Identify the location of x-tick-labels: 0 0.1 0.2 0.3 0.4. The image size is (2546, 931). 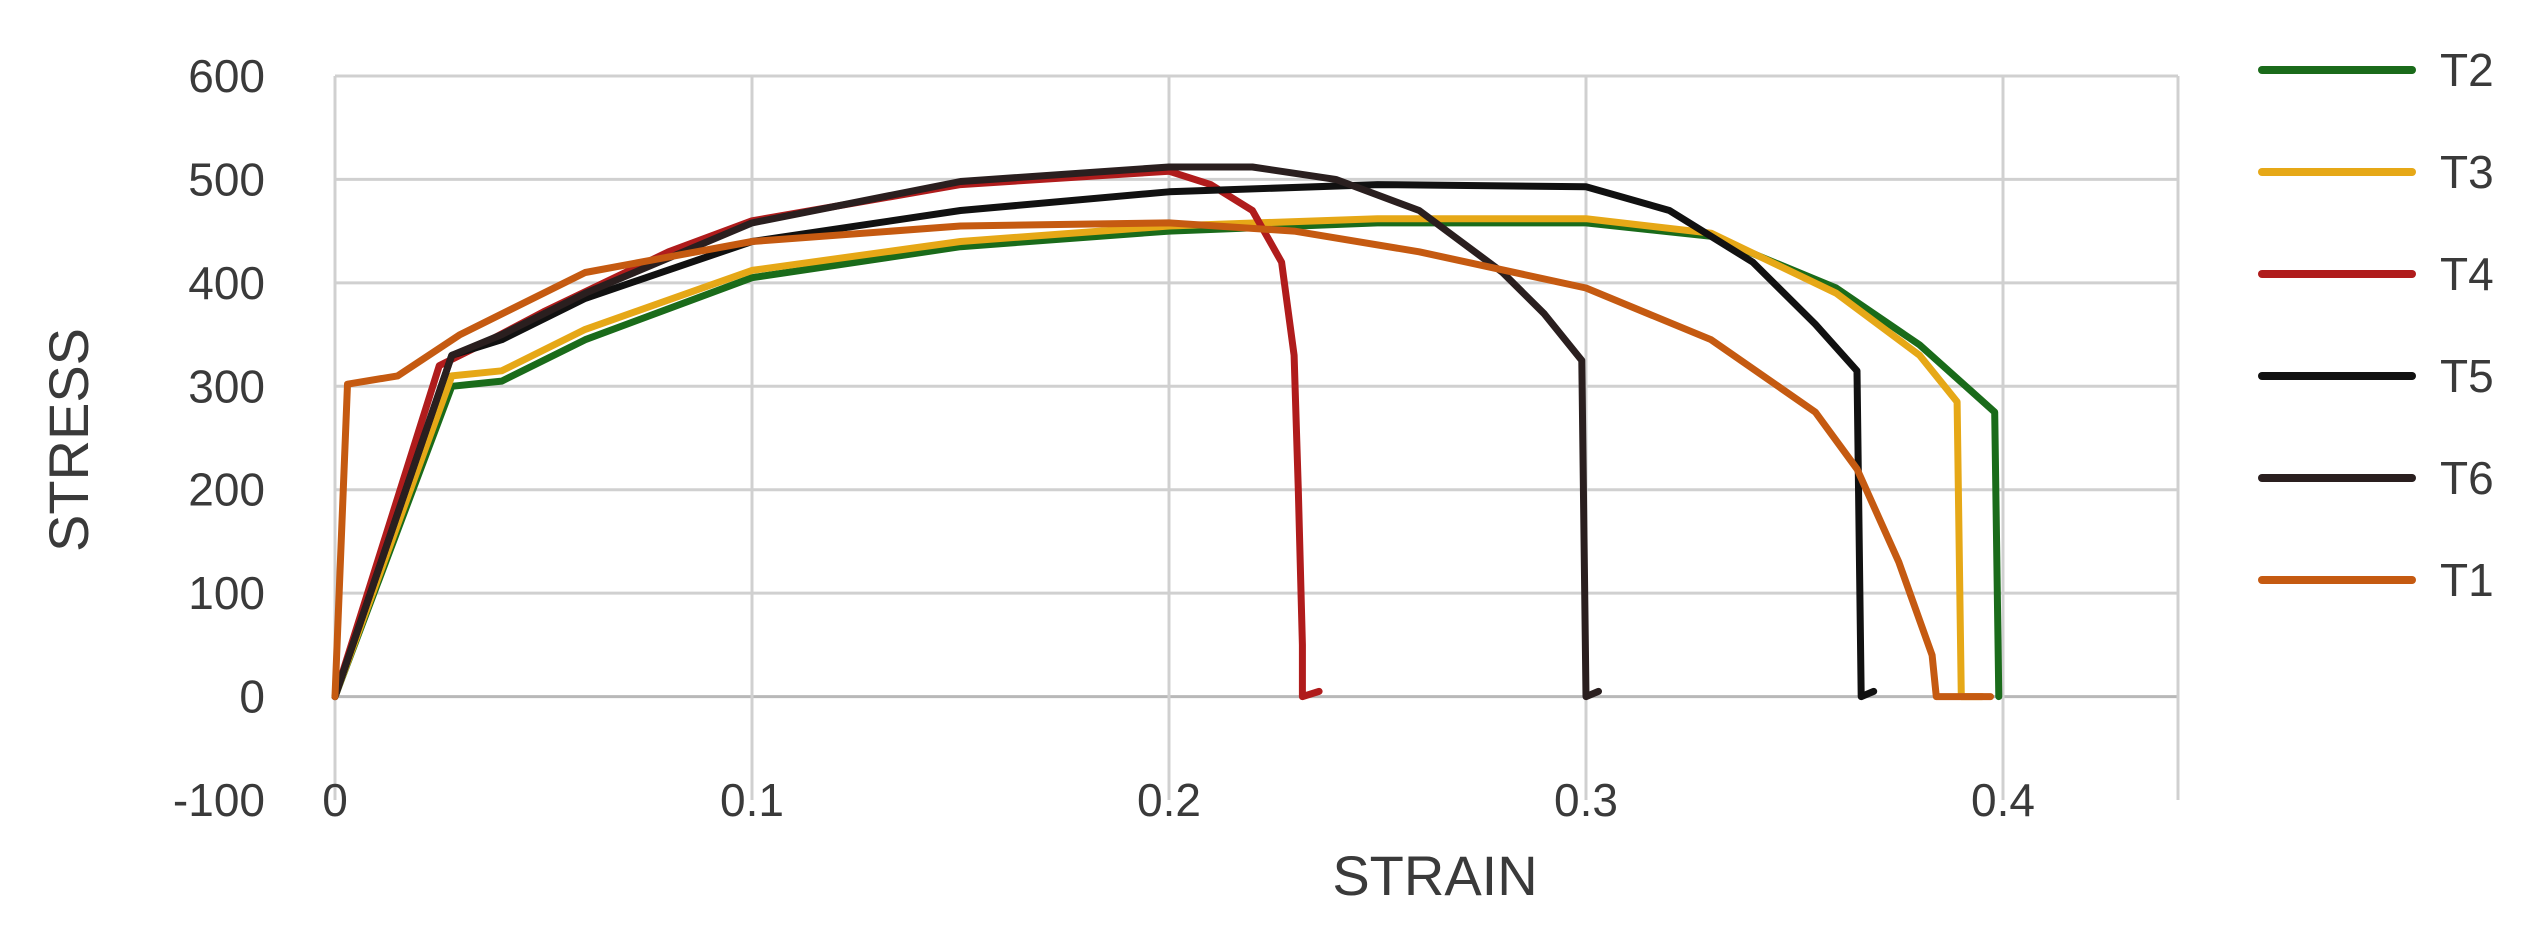
(1178, 800).